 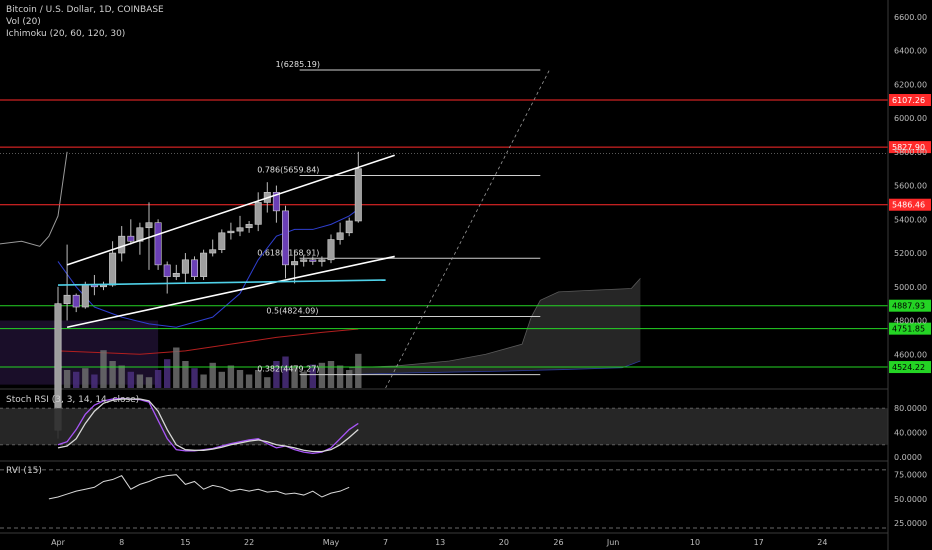 What do you see at coordinates (558, 542) in the screenshot?
I see `time-axis-tick: 26` at bounding box center [558, 542].